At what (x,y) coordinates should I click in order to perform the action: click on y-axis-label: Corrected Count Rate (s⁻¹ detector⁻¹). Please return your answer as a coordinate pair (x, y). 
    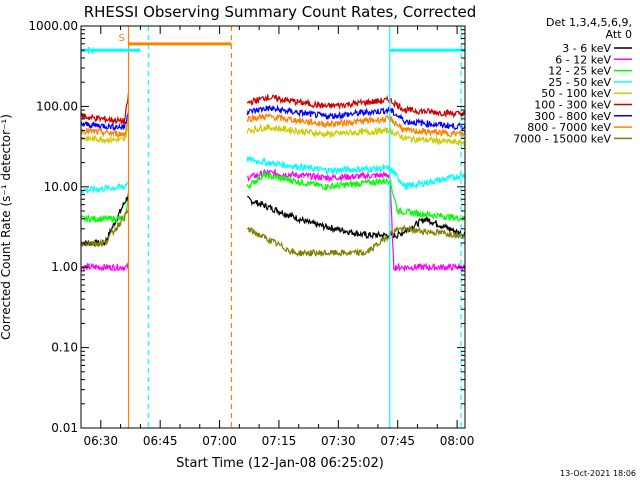
    Looking at the image, I should click on (6, 227).